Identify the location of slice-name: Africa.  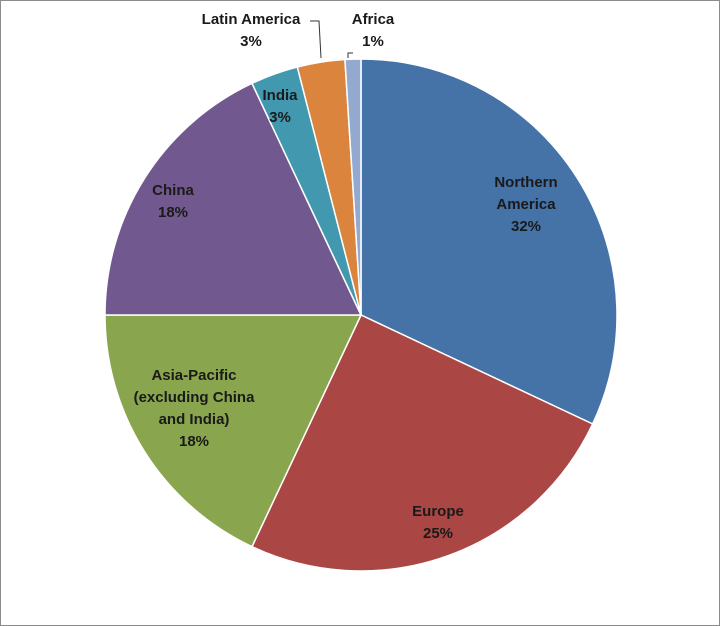
(373, 19).